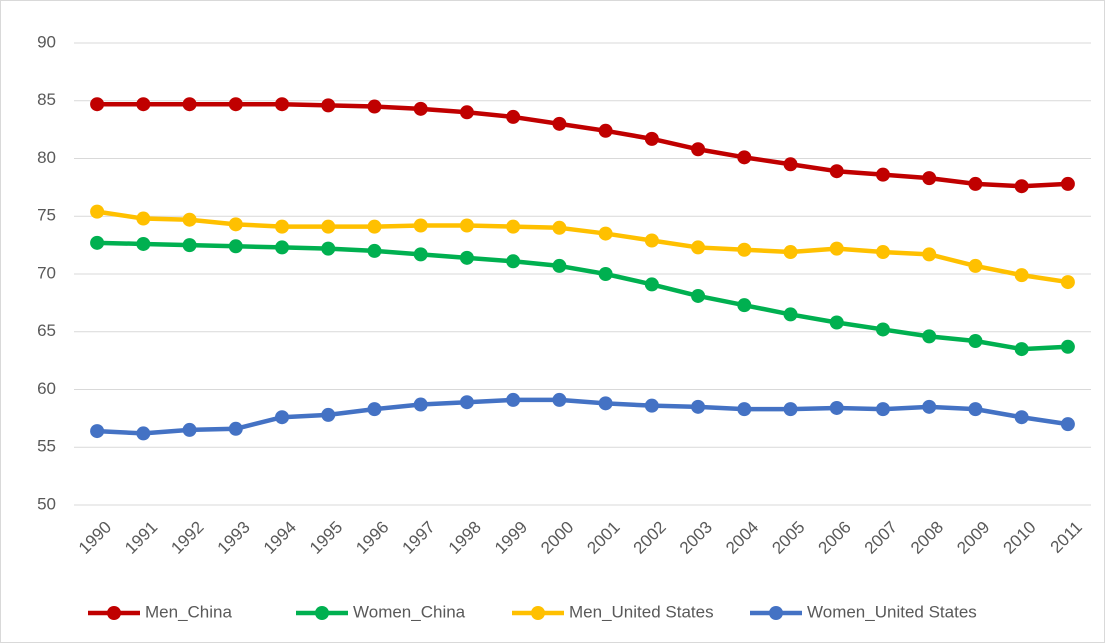 Image resolution: width=1106 pixels, height=644 pixels. I want to click on legend-label: Women_China, so click(409, 611).